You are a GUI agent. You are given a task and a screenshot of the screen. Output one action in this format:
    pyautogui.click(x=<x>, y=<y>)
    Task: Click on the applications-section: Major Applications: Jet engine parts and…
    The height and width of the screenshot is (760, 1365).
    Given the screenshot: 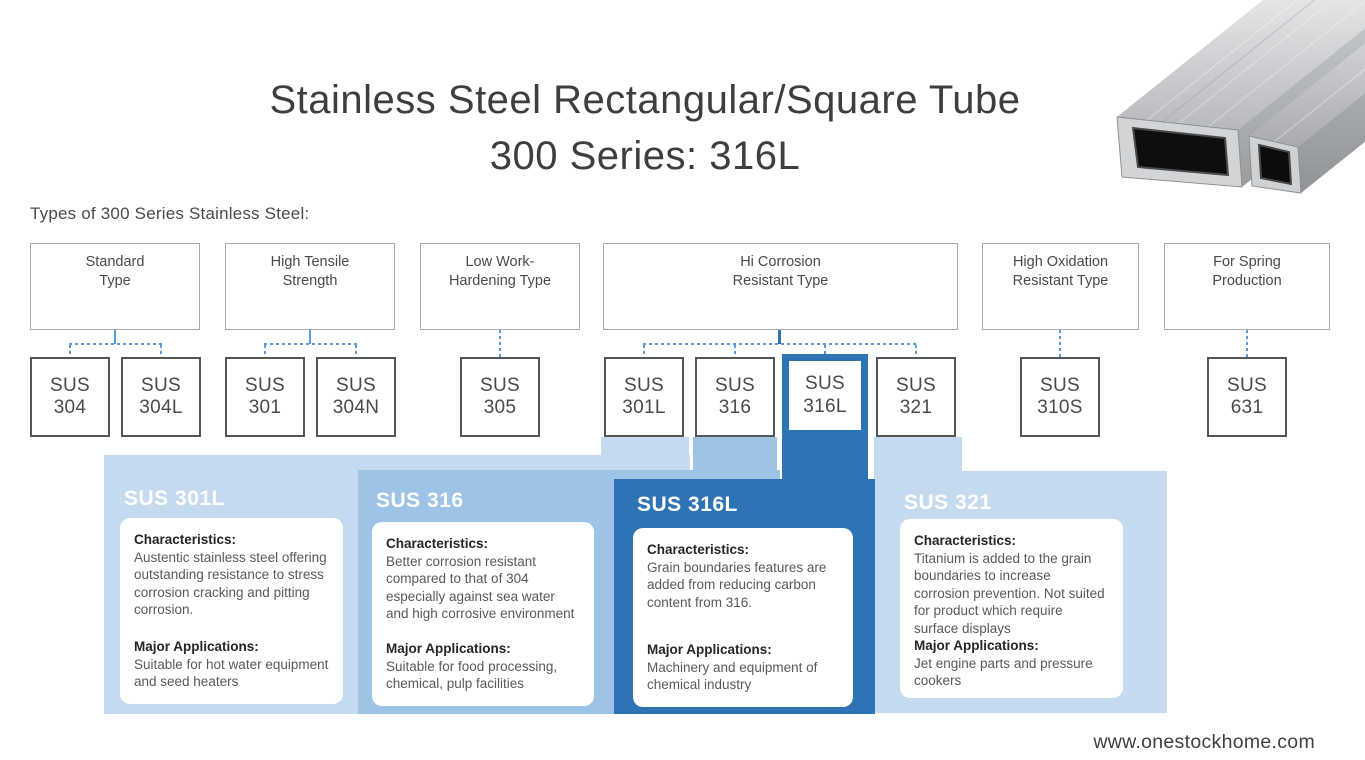 What is the action you would take?
    pyautogui.click(x=1011, y=663)
    